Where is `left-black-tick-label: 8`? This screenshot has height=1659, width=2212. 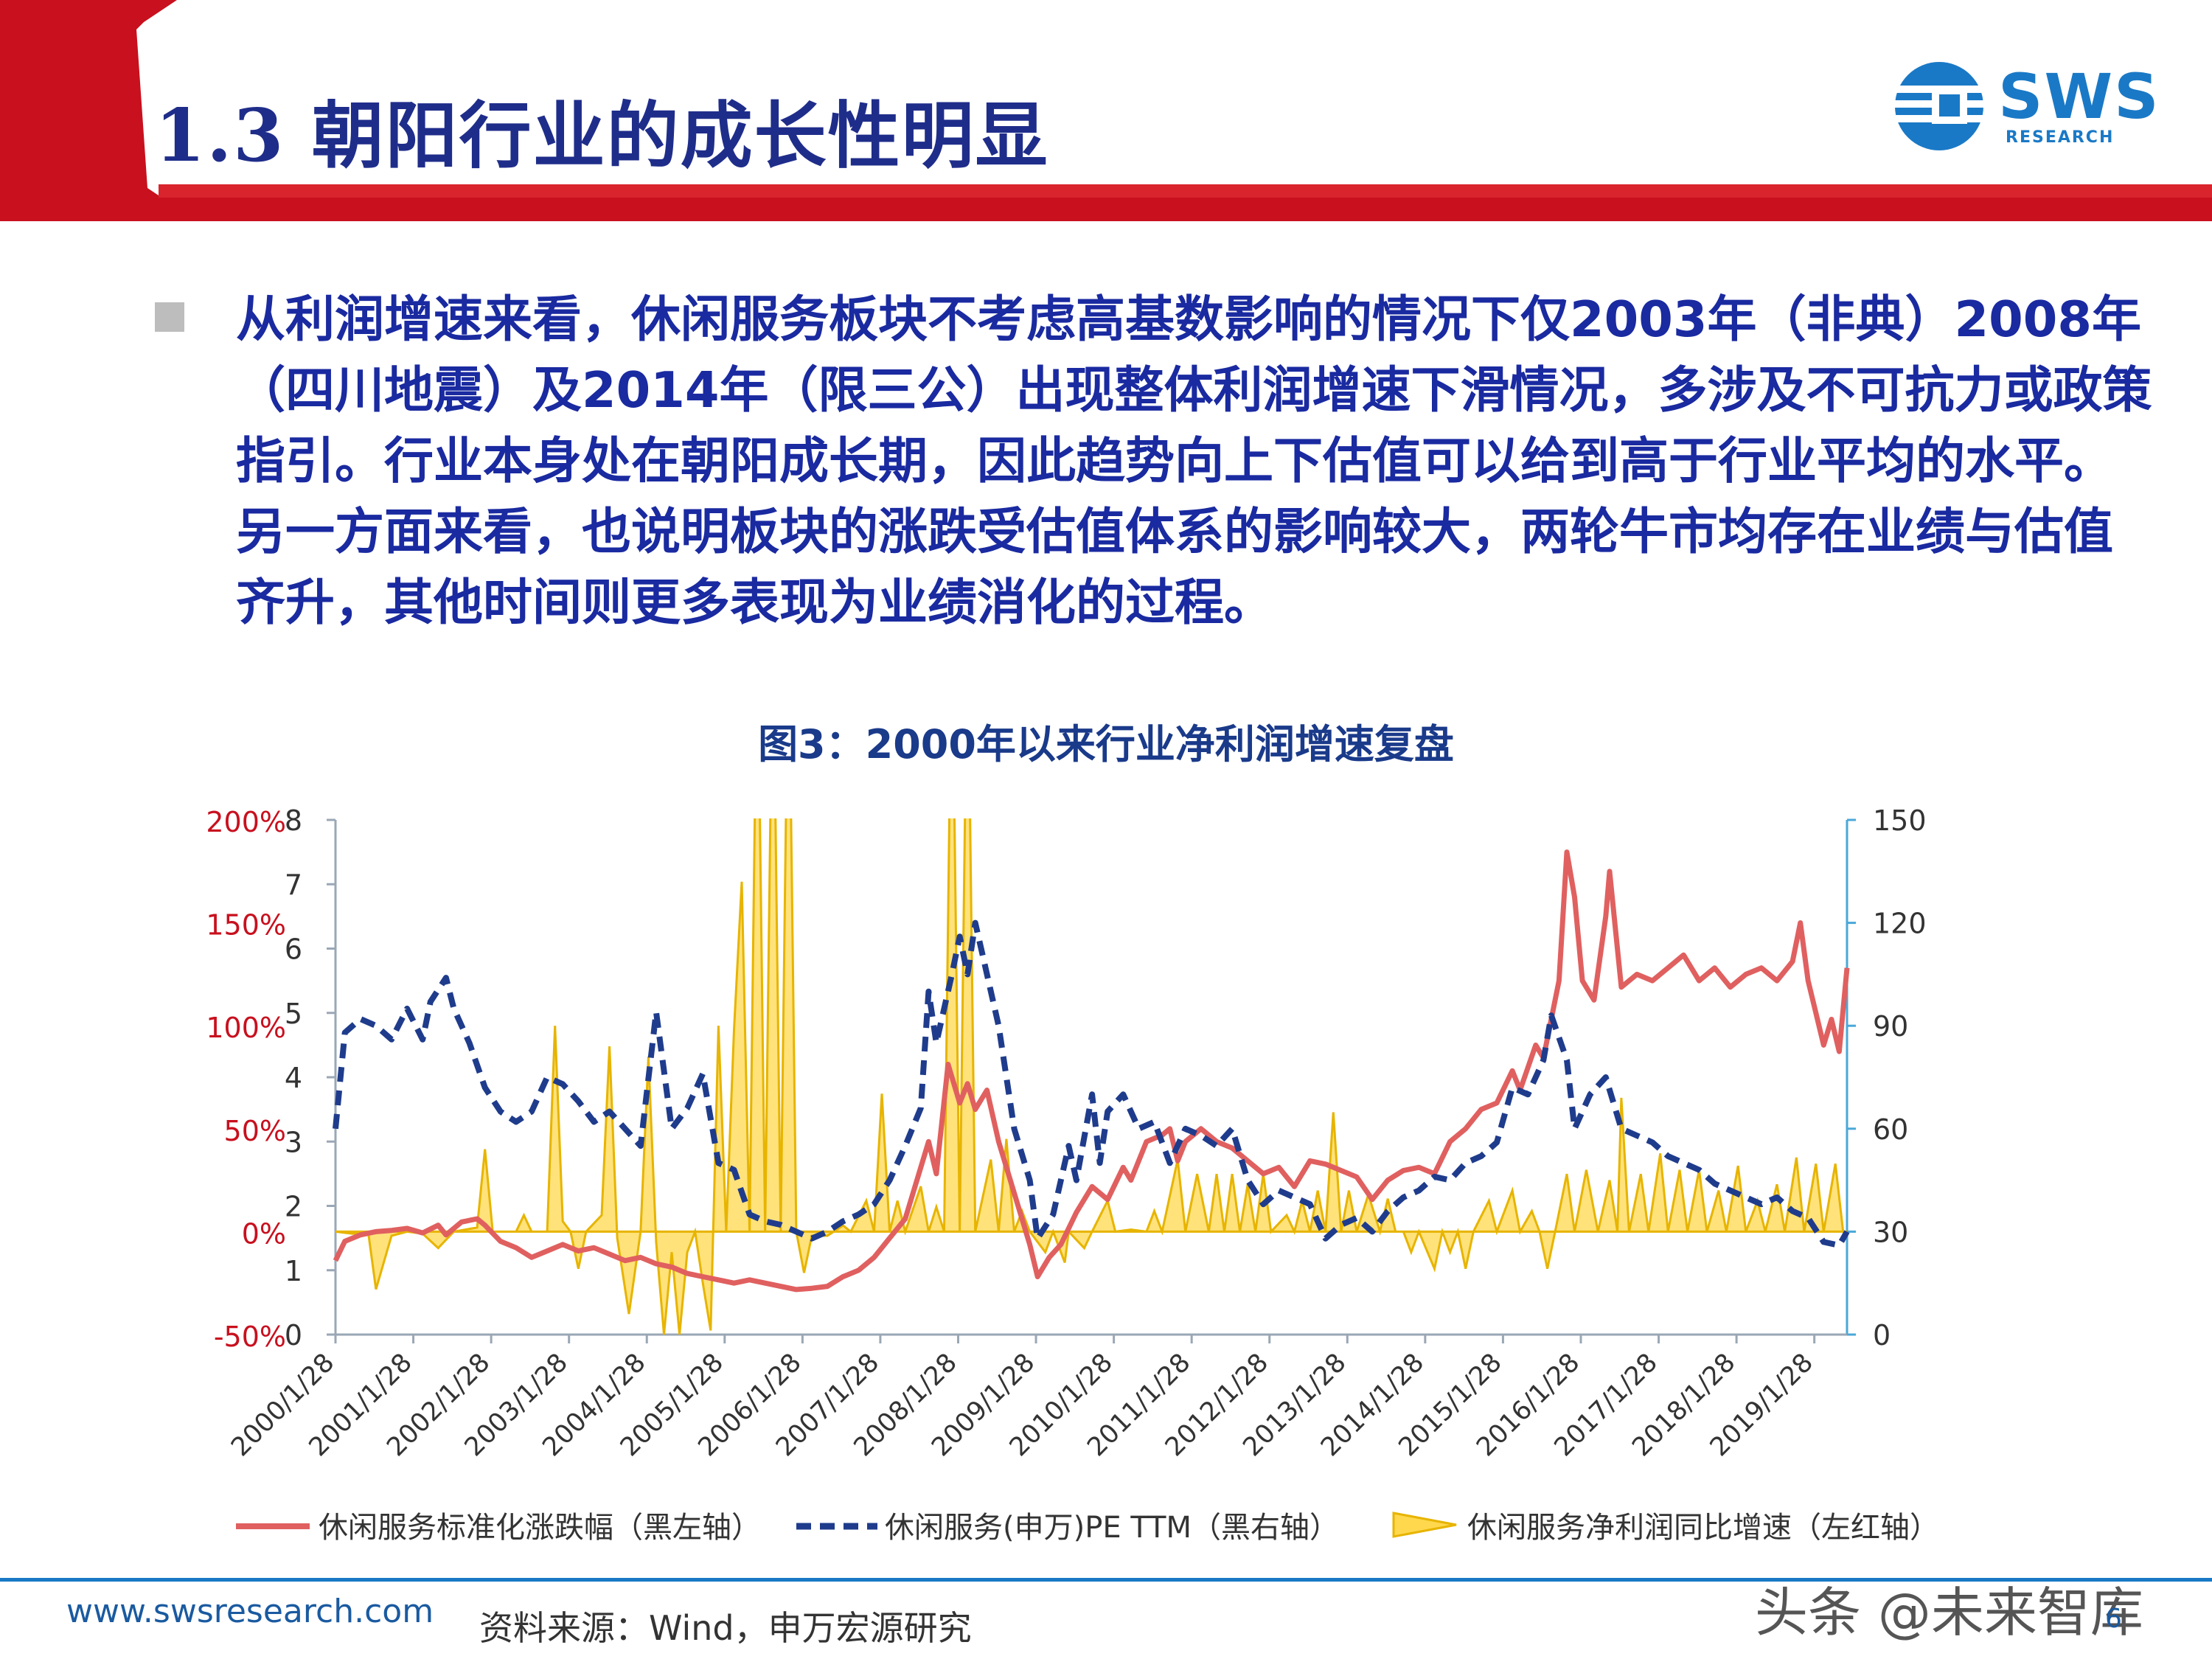 left-black-tick-label: 8 is located at coordinates (293, 820).